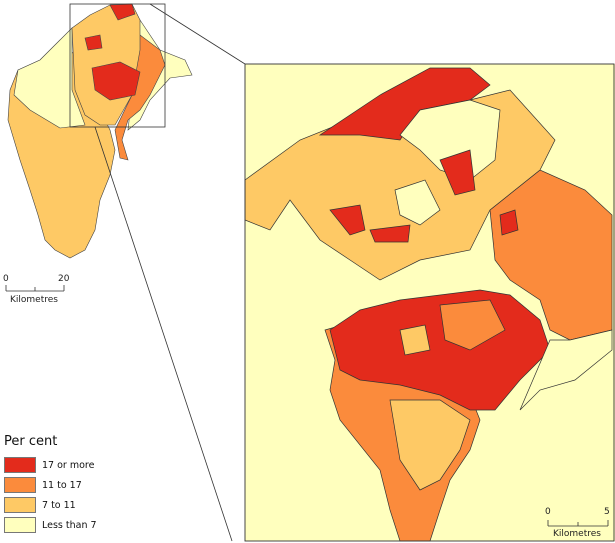 This screenshot has height=543, width=615. Describe the element at coordinates (578, 523) in the screenshot. I see `detail-scale-bar` at that location.